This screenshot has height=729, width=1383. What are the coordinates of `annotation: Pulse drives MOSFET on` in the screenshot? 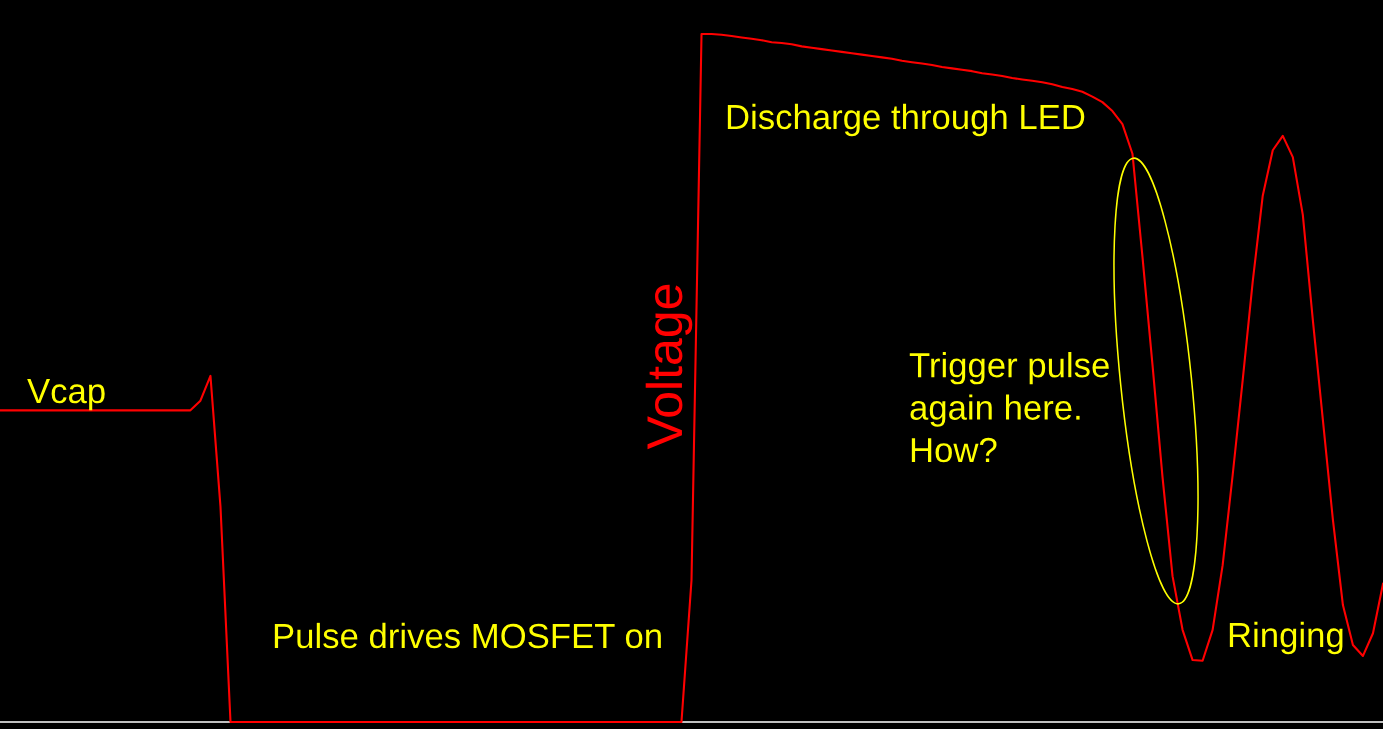 It's located at (467, 635).